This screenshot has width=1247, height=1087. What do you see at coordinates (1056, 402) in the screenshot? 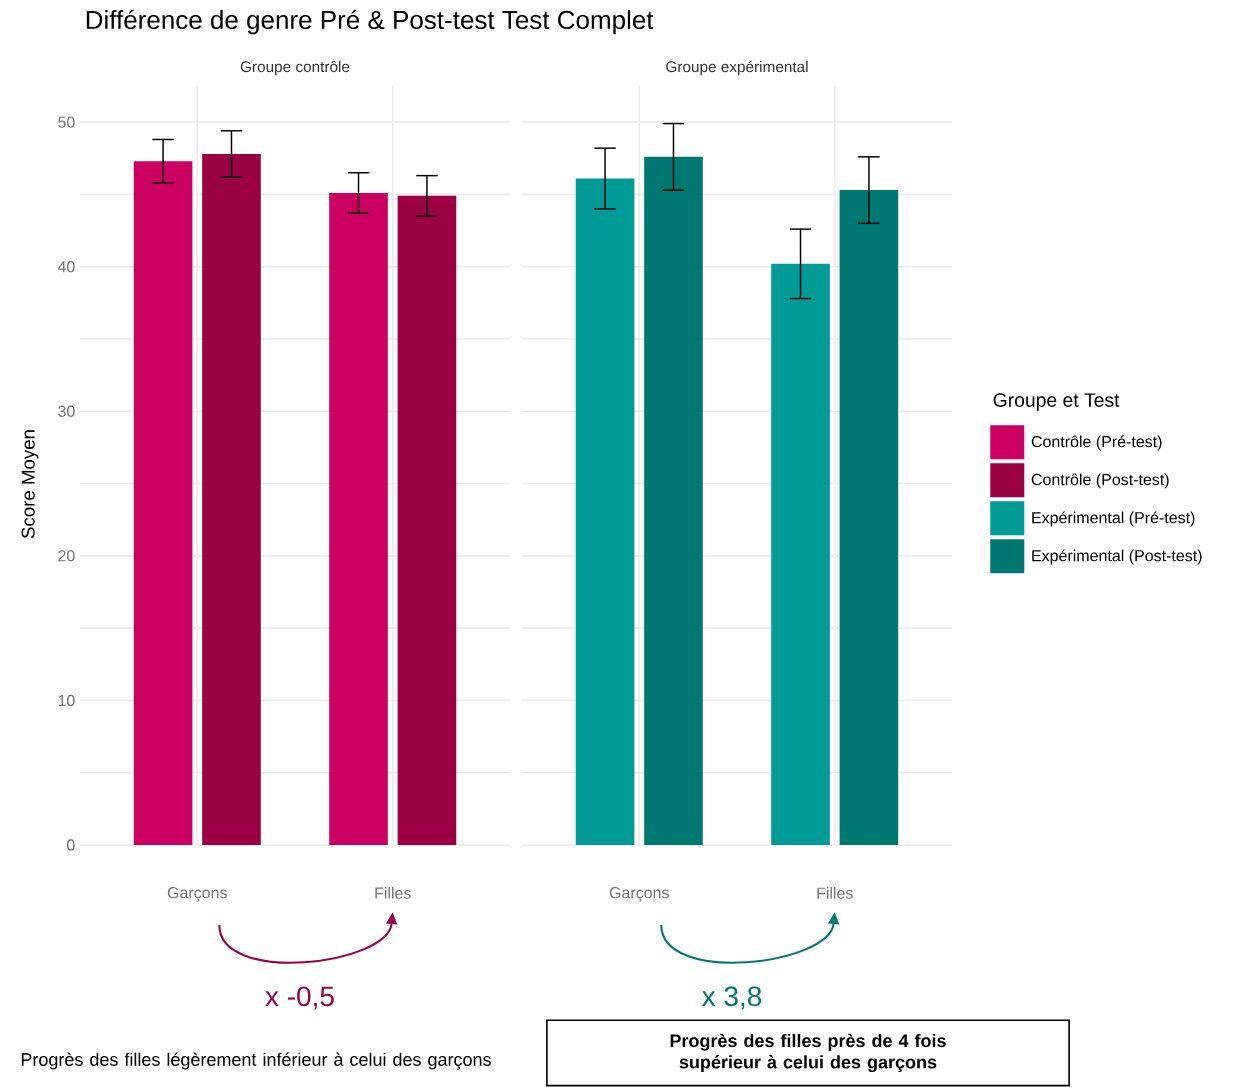
I see `legend-title: Groupe et Test` at bounding box center [1056, 402].